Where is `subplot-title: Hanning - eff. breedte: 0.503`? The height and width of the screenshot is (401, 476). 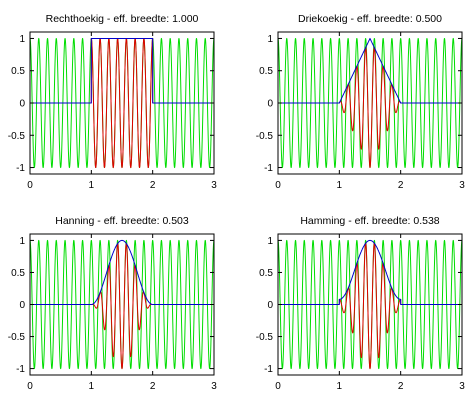 subplot-title: Hanning - eff. breedte: 0.503 is located at coordinates (122, 221).